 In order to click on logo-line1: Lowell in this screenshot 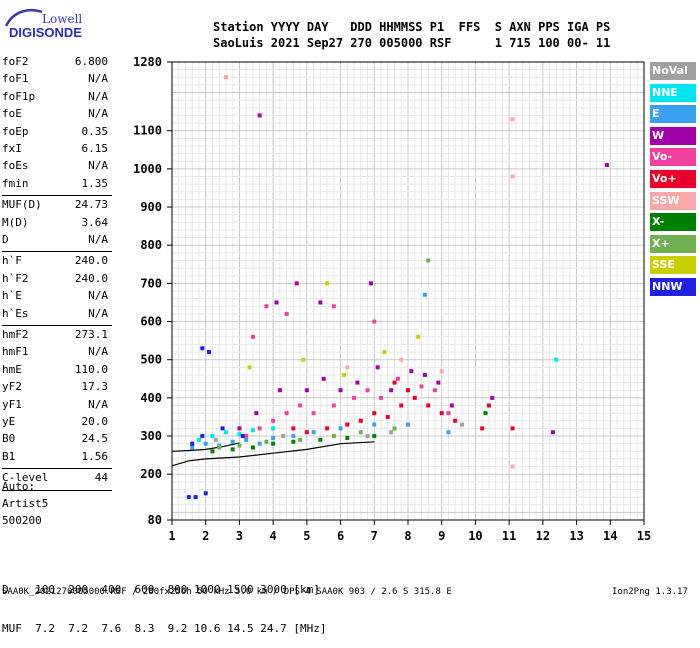, I will do `click(62, 19)`.